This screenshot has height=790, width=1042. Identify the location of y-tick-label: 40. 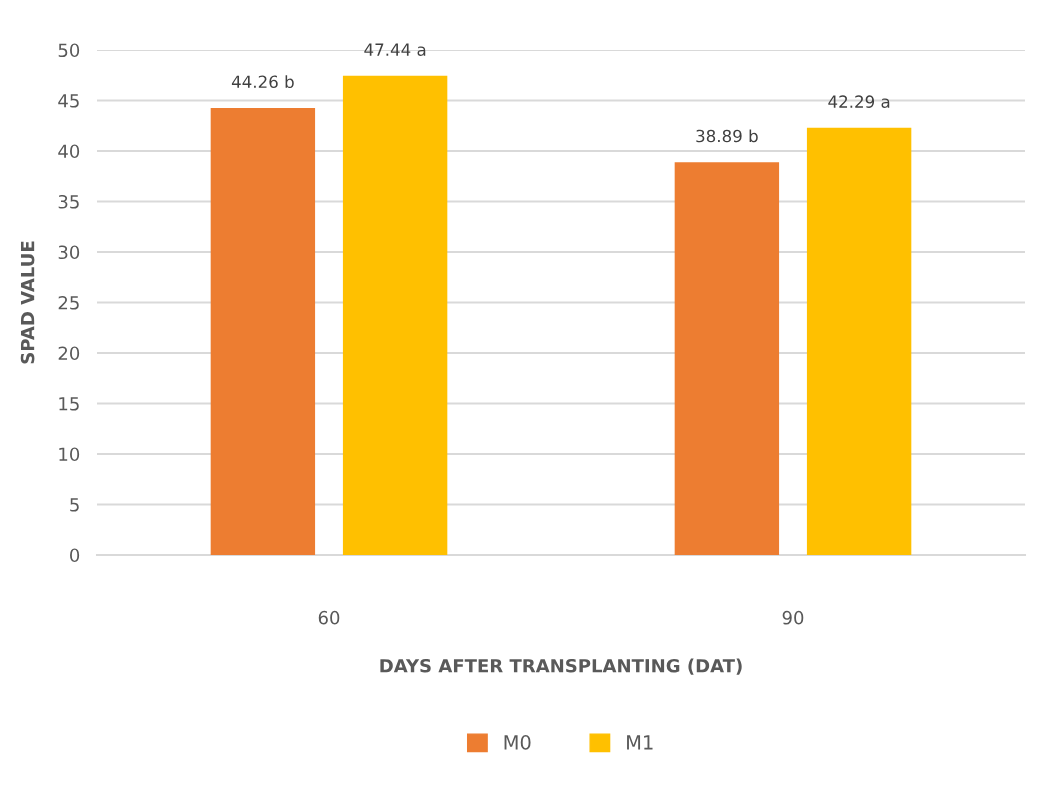
(69, 151).